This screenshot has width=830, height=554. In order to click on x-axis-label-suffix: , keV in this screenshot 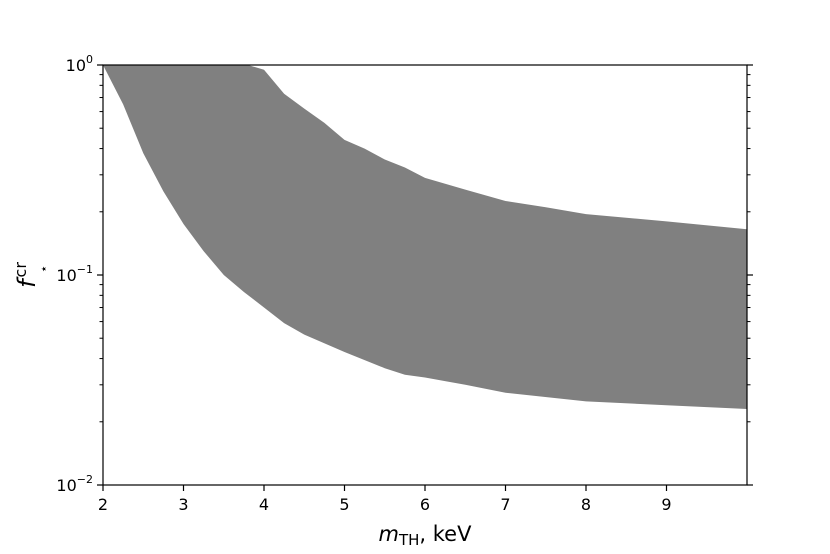, I will do `click(445, 534)`.